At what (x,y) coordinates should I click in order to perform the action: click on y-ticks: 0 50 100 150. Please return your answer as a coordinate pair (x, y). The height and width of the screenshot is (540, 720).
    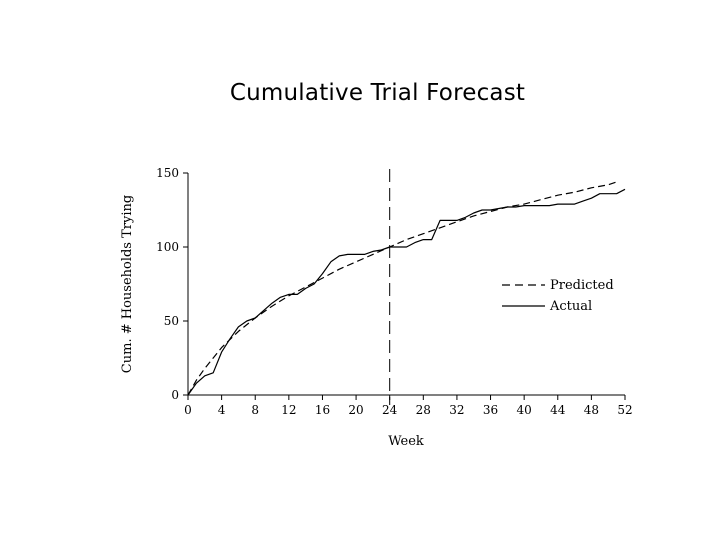
    Looking at the image, I should click on (172, 284).